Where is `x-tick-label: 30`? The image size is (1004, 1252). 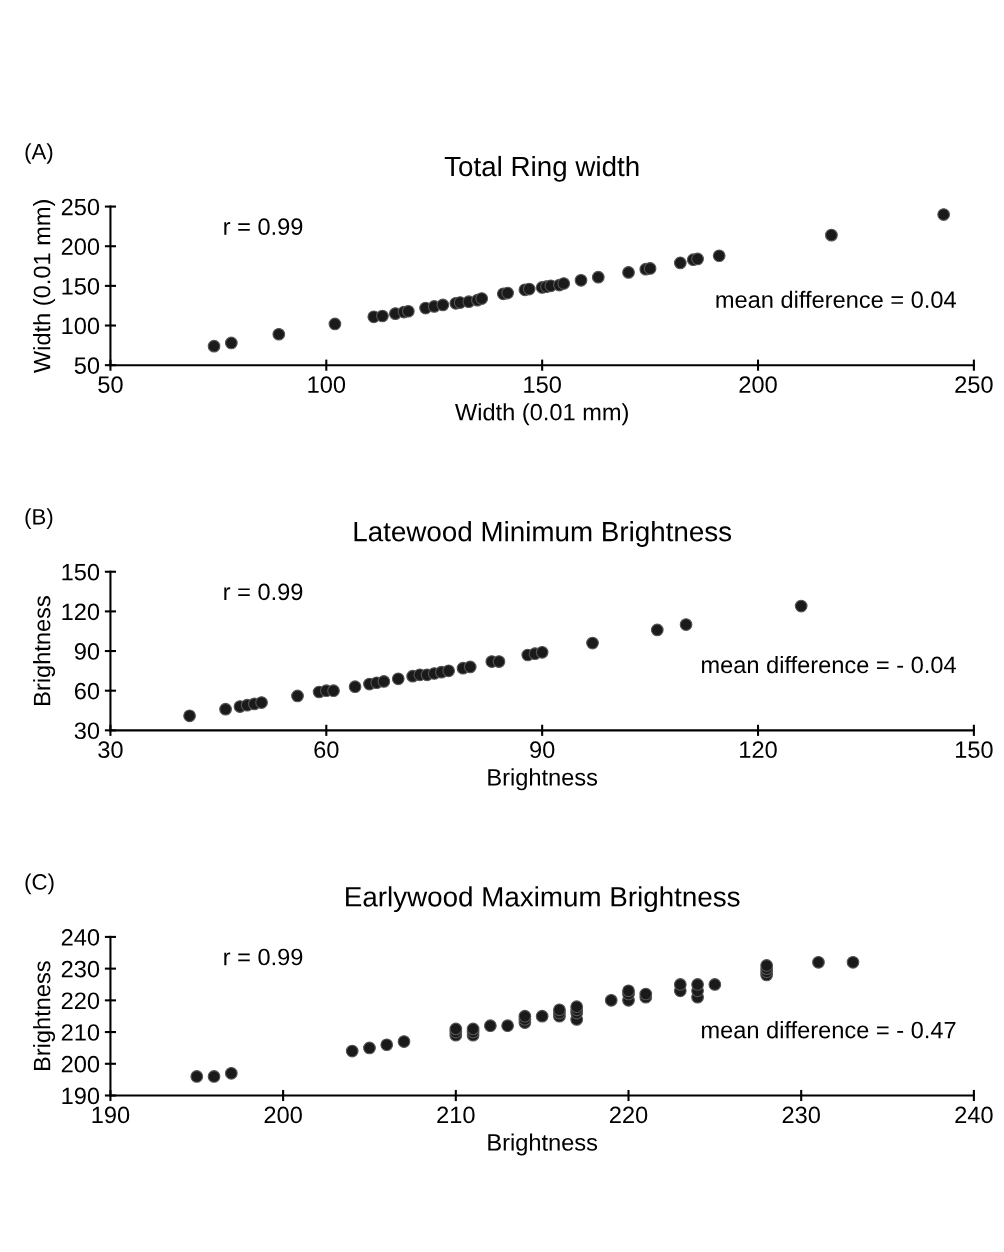
x-tick-label: 30 is located at coordinates (110, 750).